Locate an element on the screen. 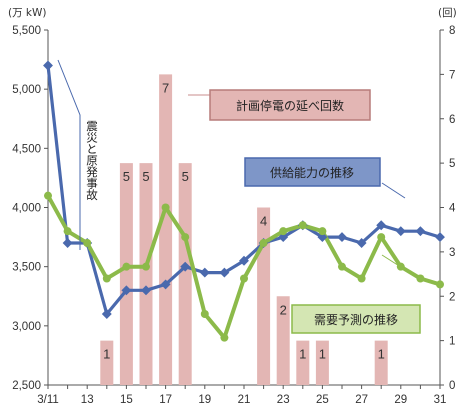 The width and height of the screenshot is (474, 414). y-left-tick-label: 3,000 is located at coordinates (26, 327).